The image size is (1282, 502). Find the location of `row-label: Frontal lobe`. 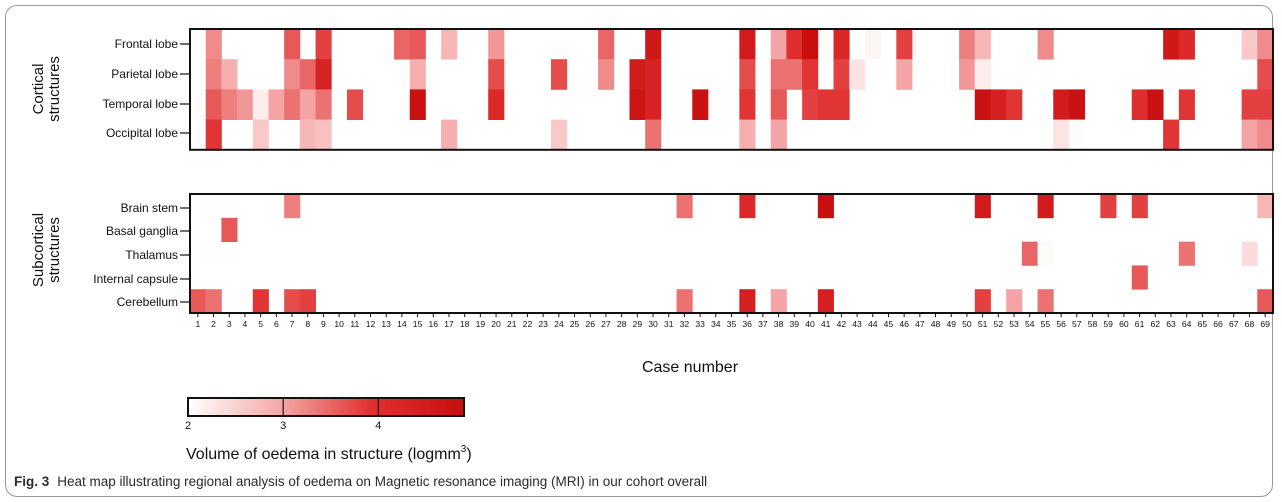

row-label: Frontal lobe is located at coordinates (147, 44).